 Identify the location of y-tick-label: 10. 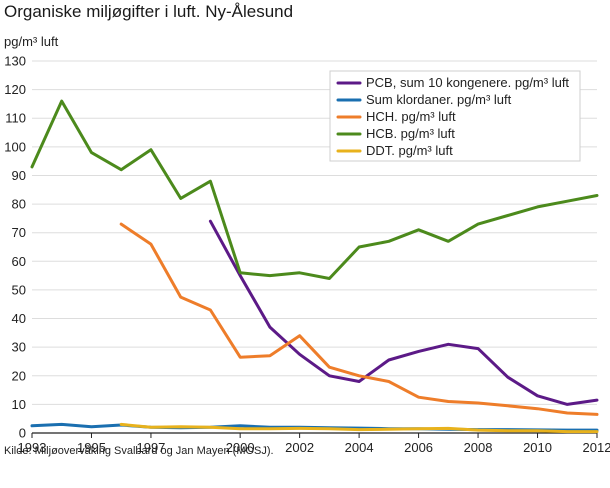
(19, 404).